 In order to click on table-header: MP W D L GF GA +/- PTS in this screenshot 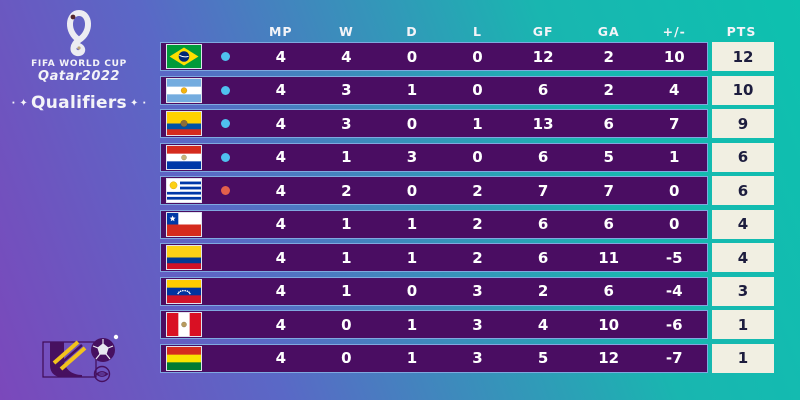, I will do `click(468, 31)`.